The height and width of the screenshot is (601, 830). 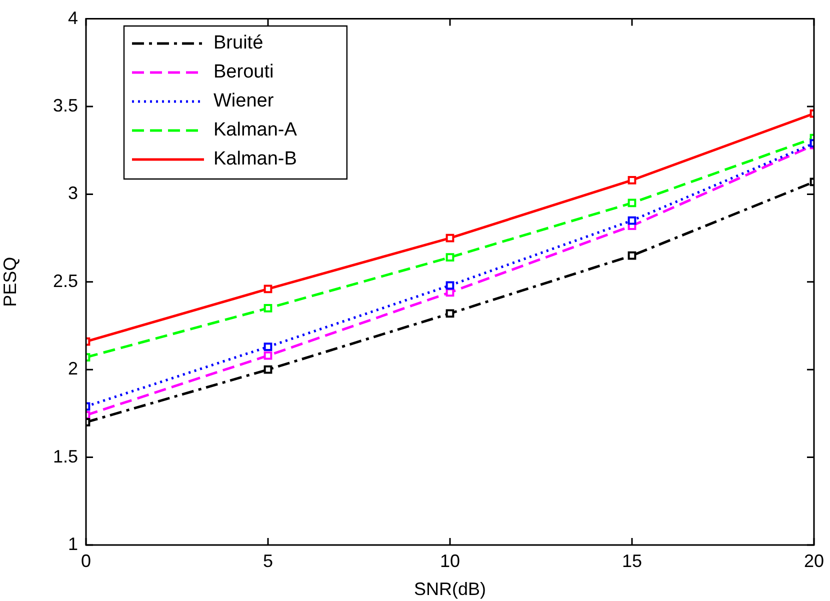 I want to click on y-tick-label: 1, so click(x=73, y=544).